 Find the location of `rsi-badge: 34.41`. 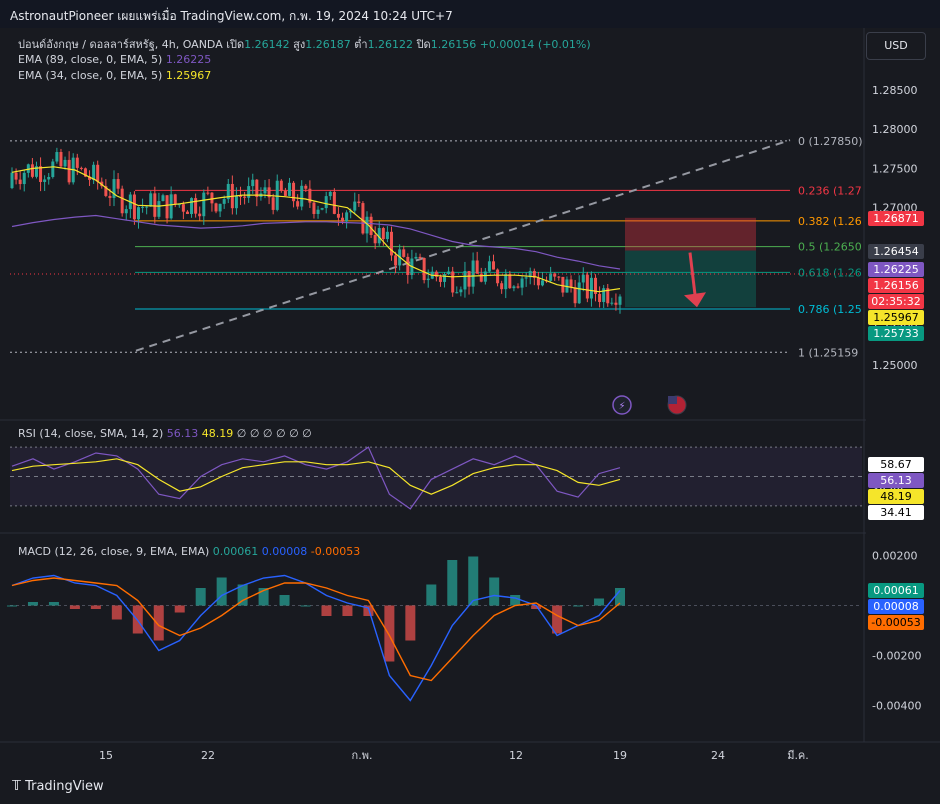

rsi-badge: 34.41 is located at coordinates (896, 512).